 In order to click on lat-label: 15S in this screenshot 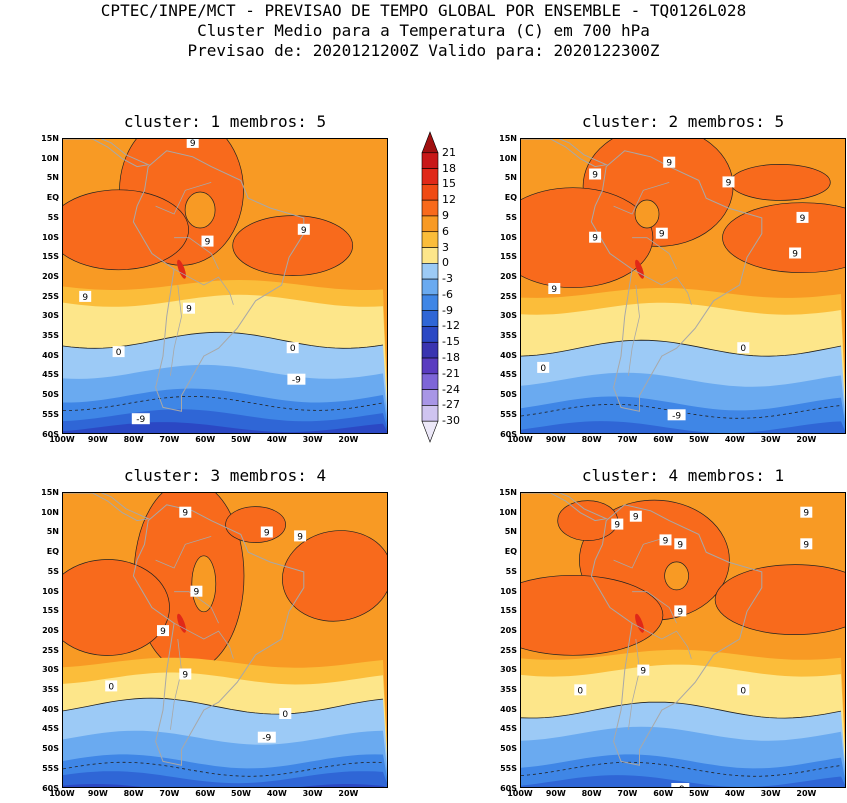, I will do `click(508, 611)`.